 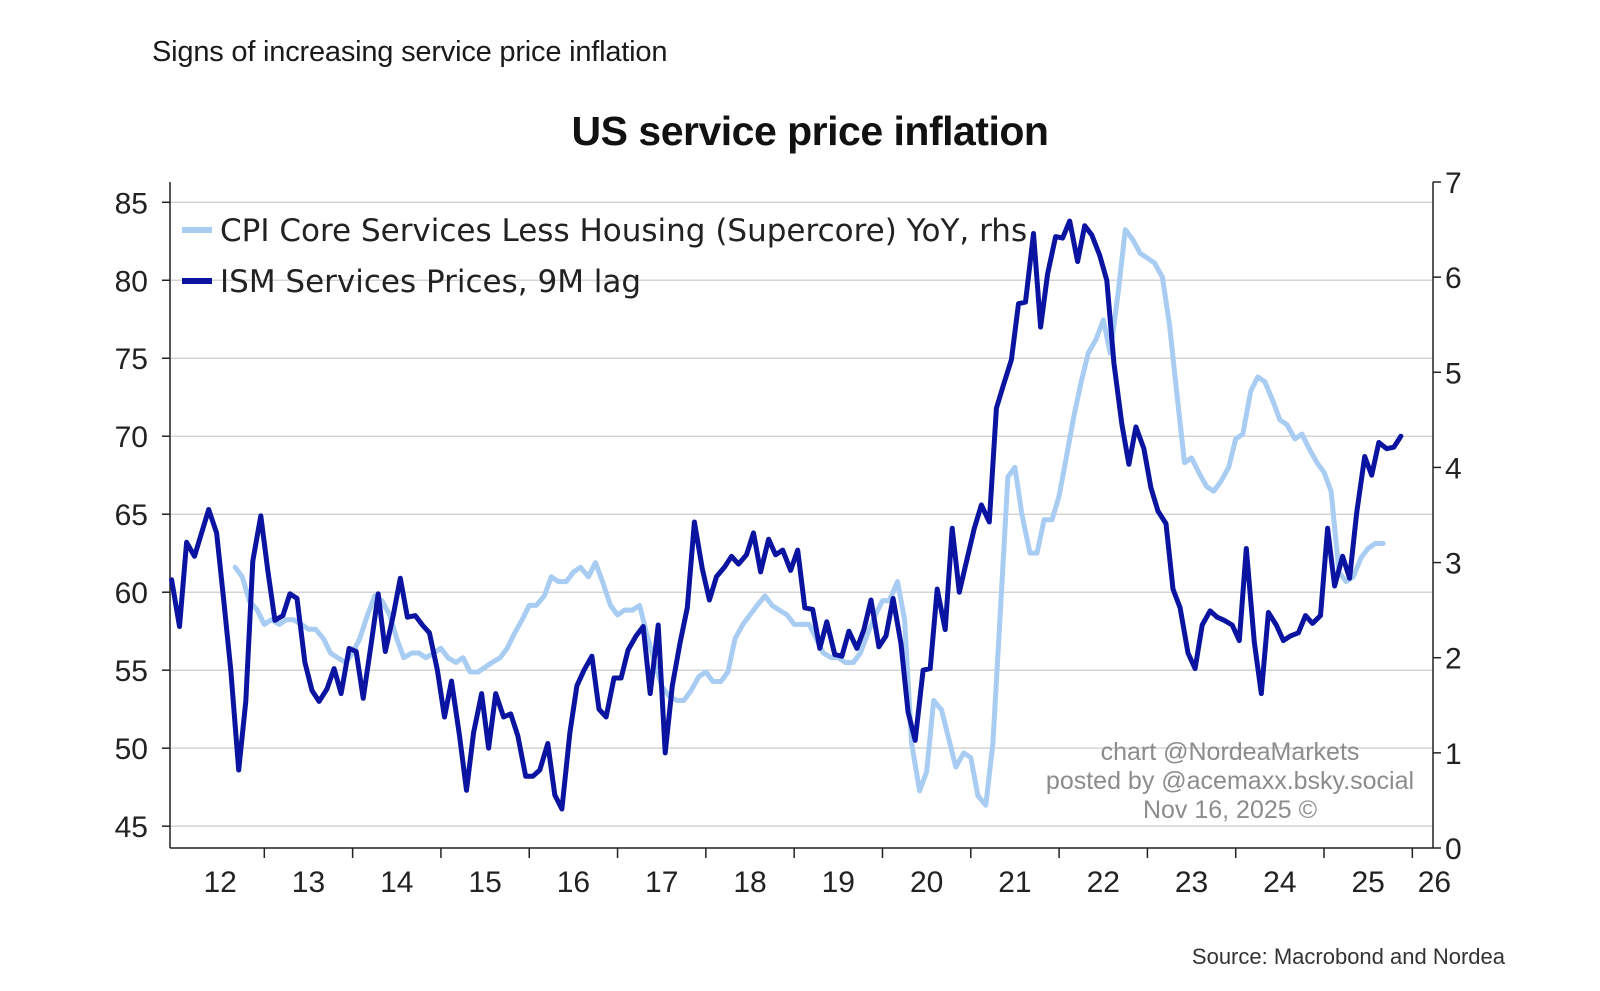 I want to click on watermark-line-3: Nov 16, 2025 ©, so click(x=1230, y=810).